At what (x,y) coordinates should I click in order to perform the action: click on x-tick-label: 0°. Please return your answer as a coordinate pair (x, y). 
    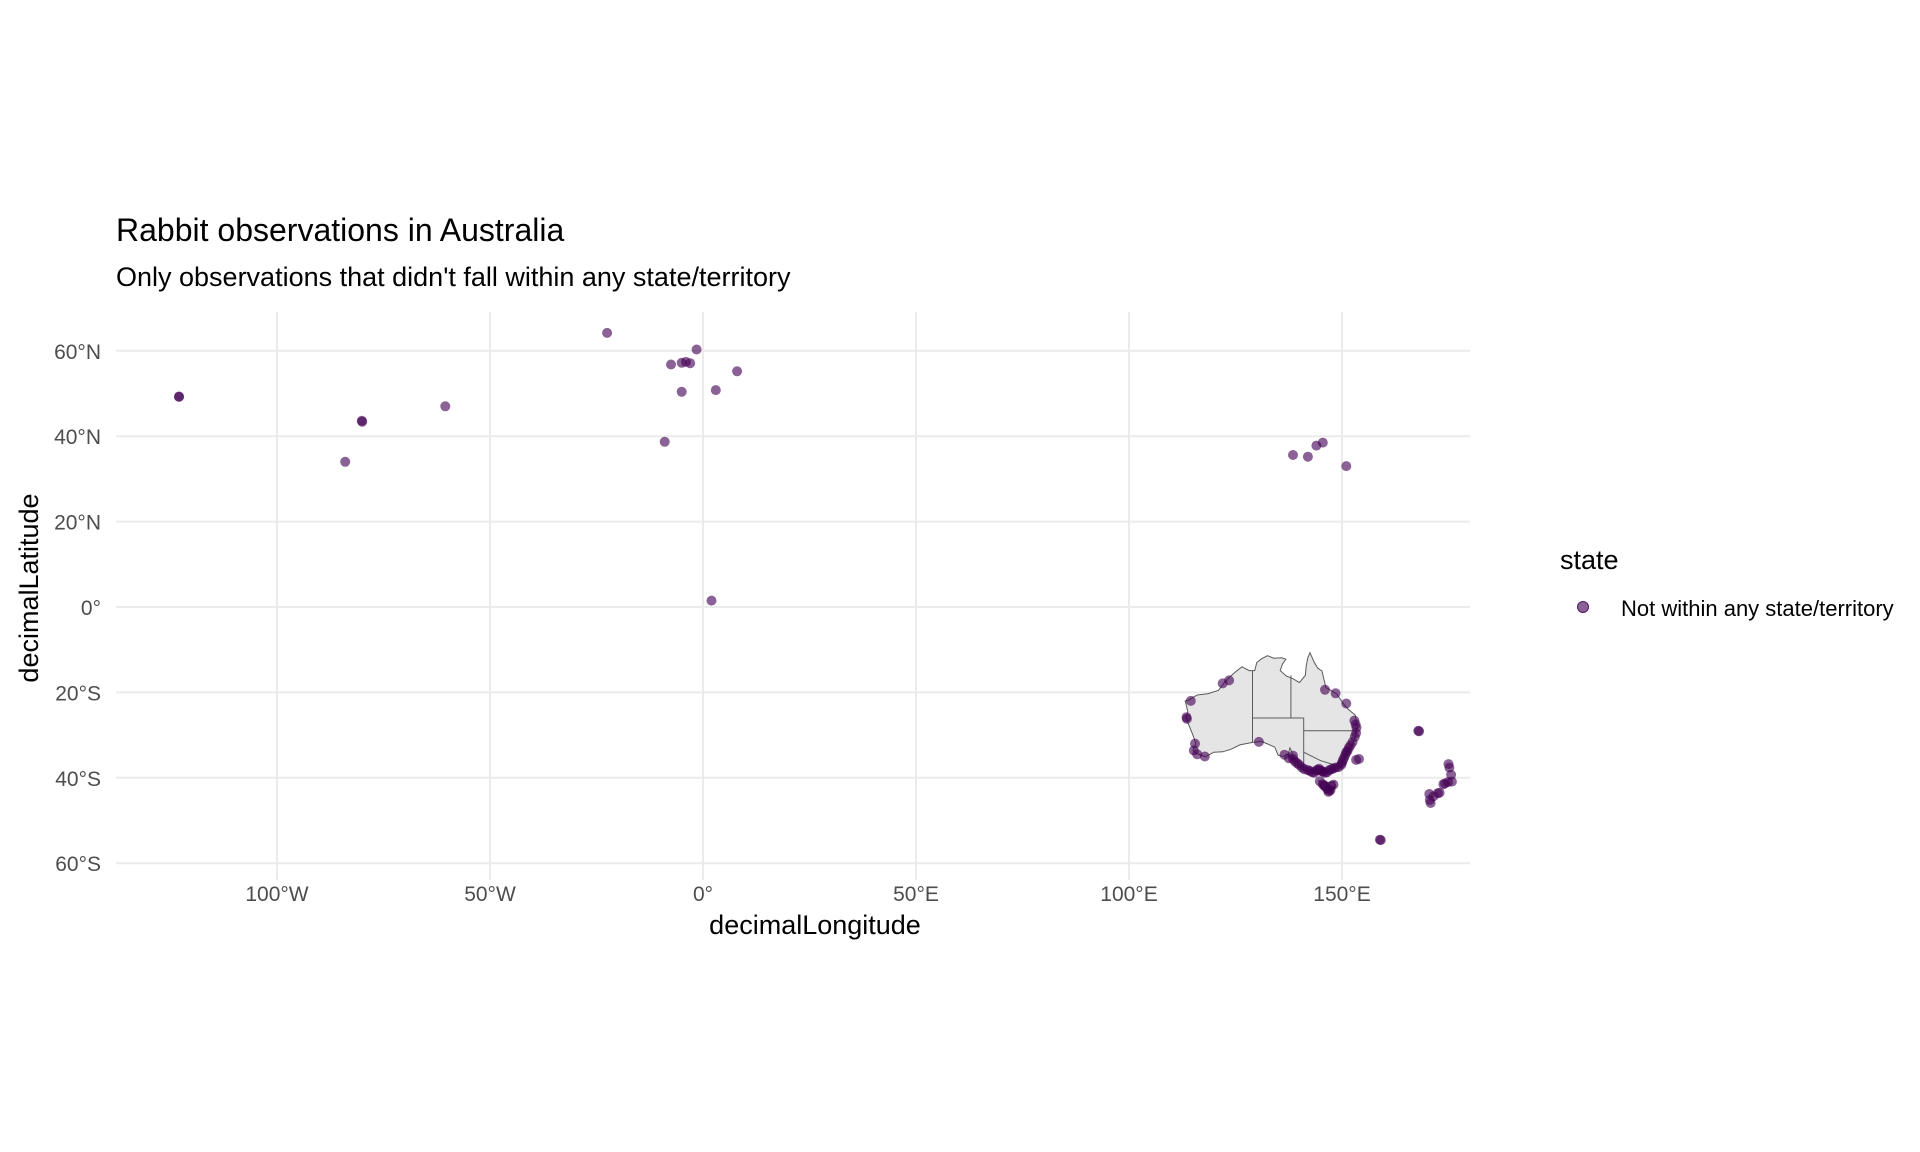
    Looking at the image, I should click on (703, 894).